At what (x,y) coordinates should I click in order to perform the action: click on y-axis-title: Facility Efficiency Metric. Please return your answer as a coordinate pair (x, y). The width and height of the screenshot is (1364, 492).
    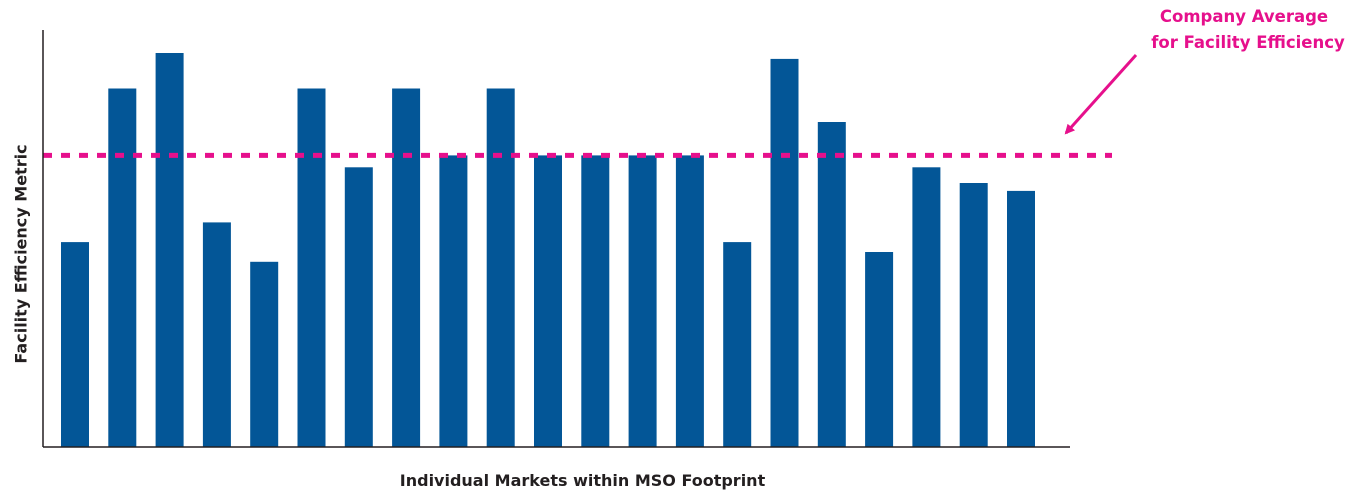
    Looking at the image, I should click on (21, 253).